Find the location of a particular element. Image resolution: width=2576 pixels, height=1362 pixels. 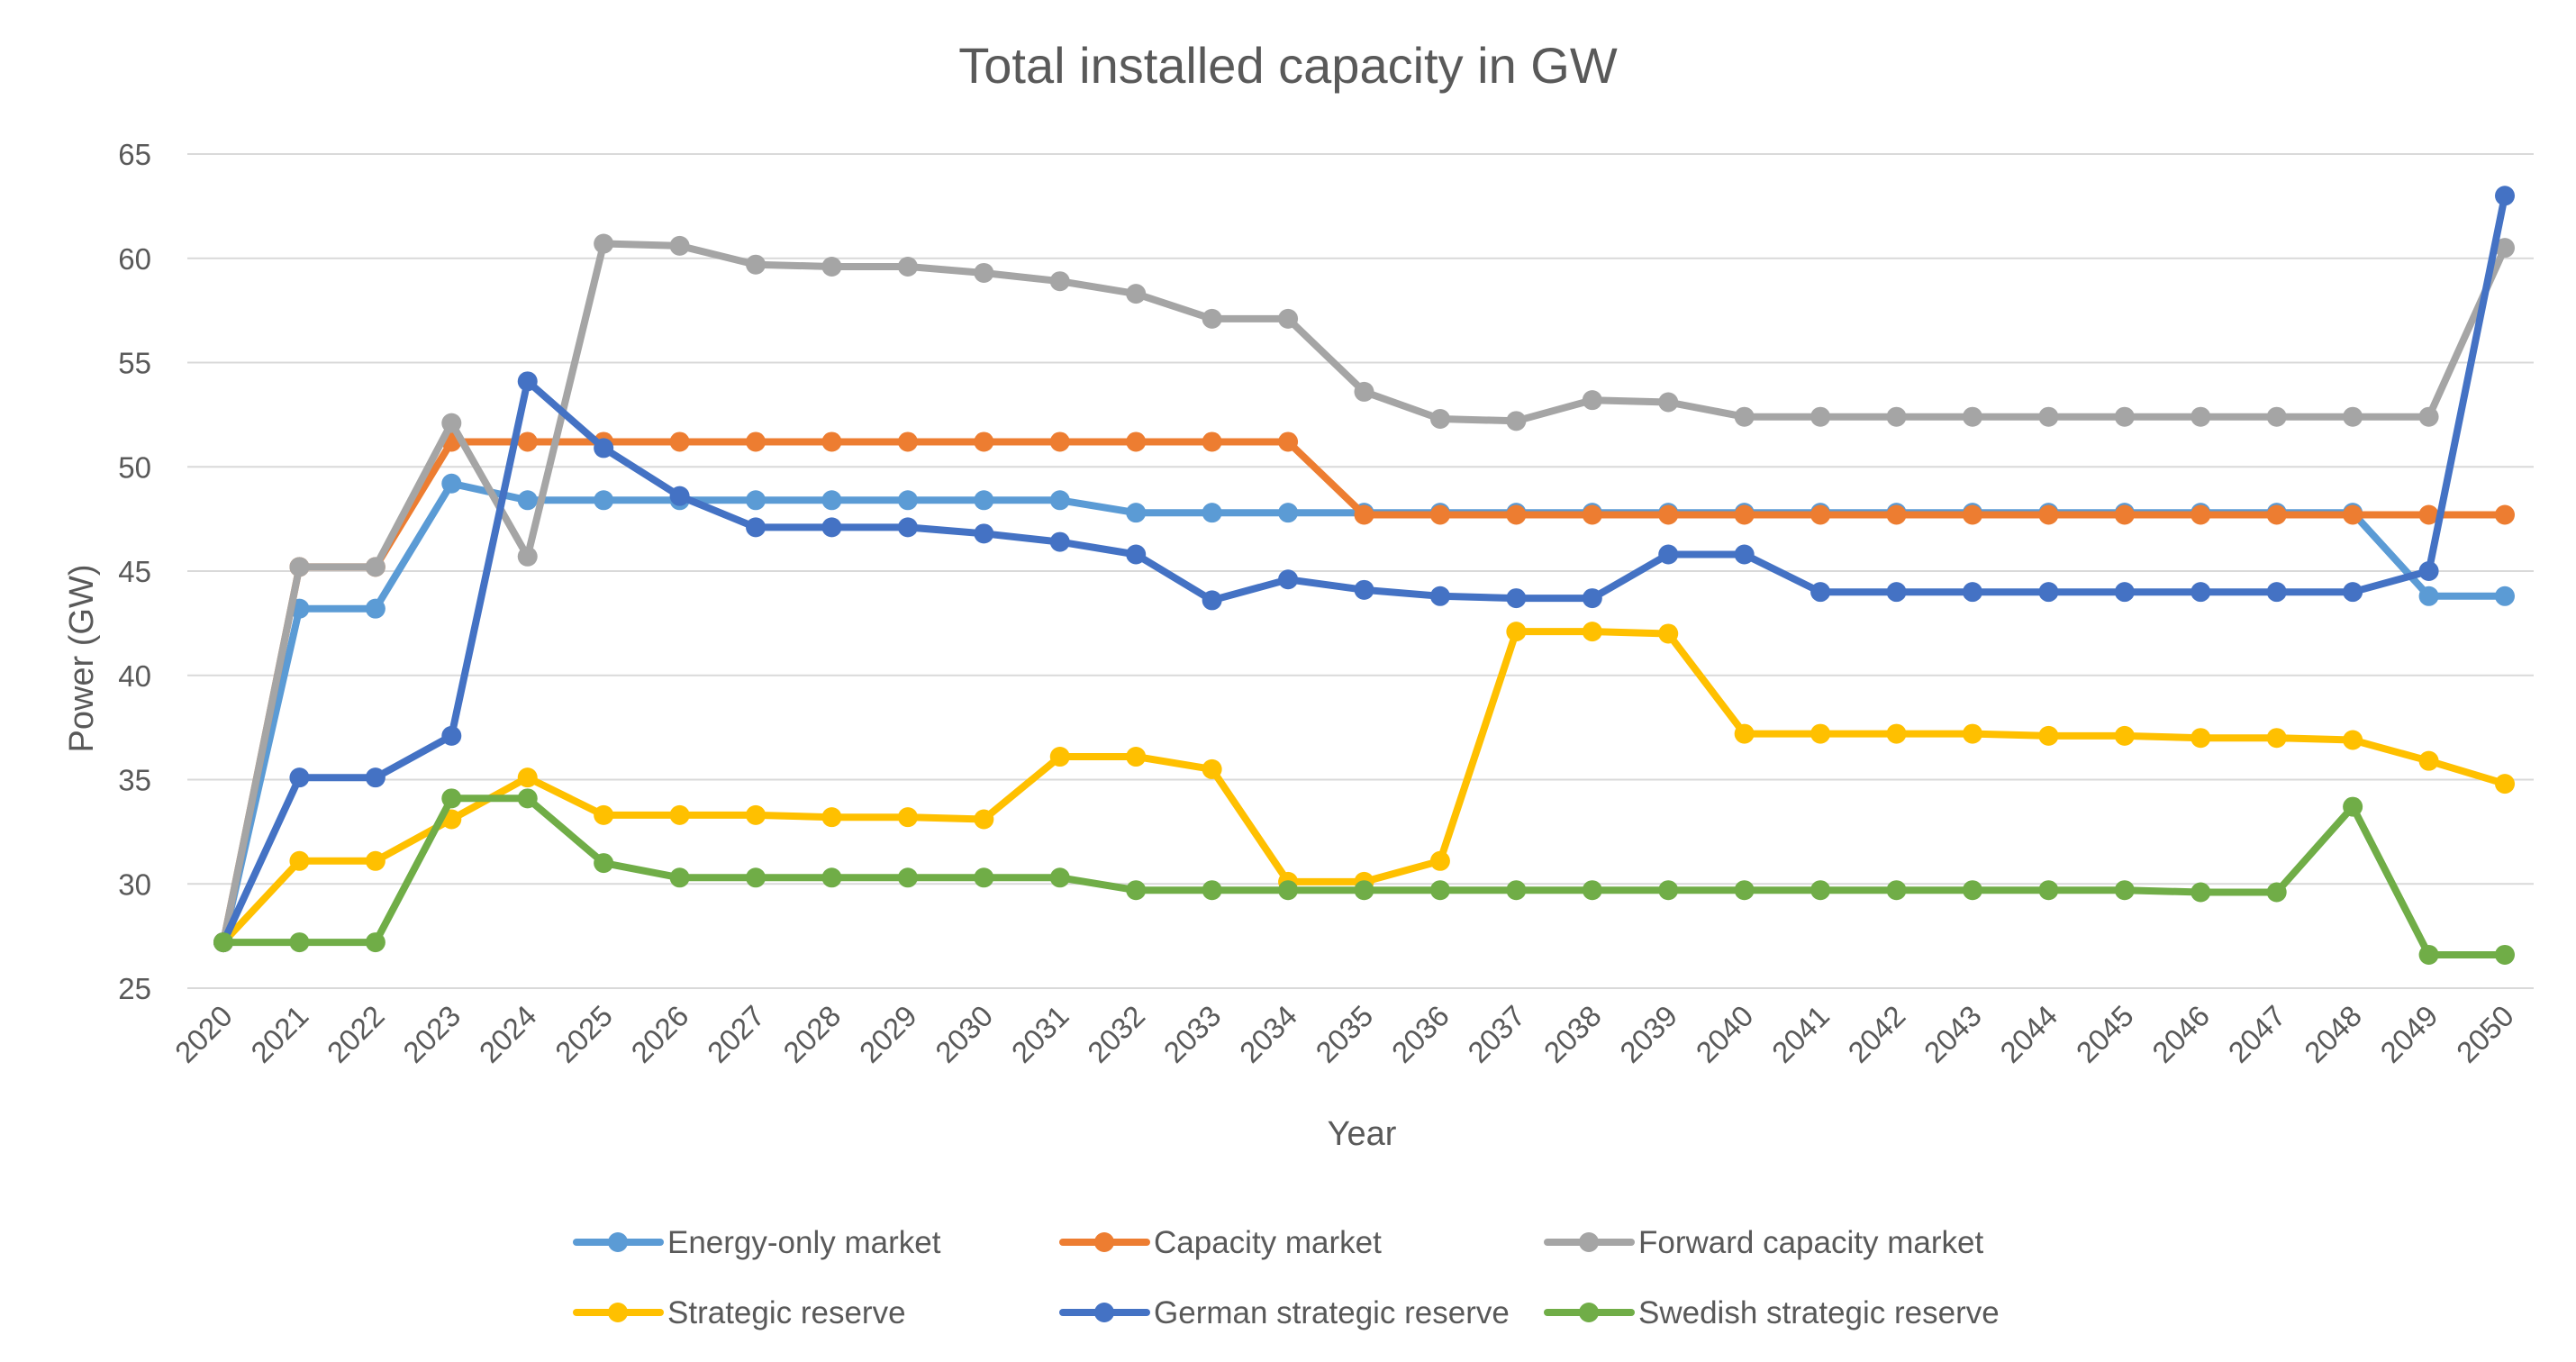

x-tick-label: 2034 is located at coordinates (1268, 1034).